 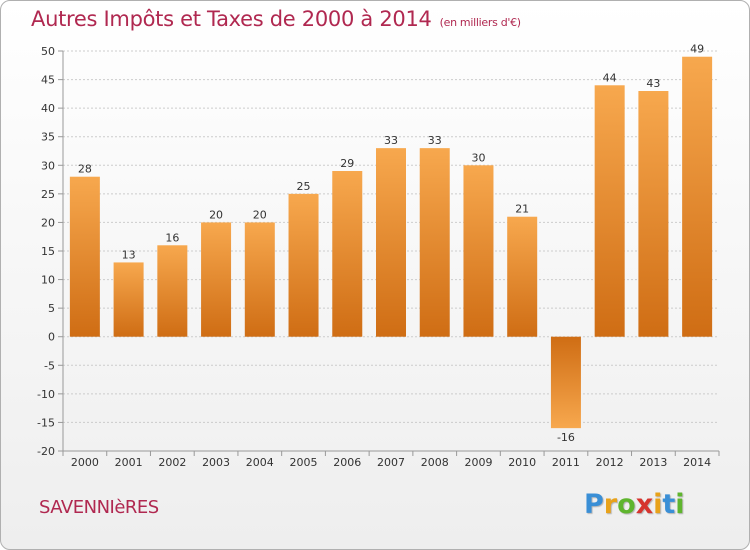 I want to click on data-label: 44, so click(x=610, y=77).